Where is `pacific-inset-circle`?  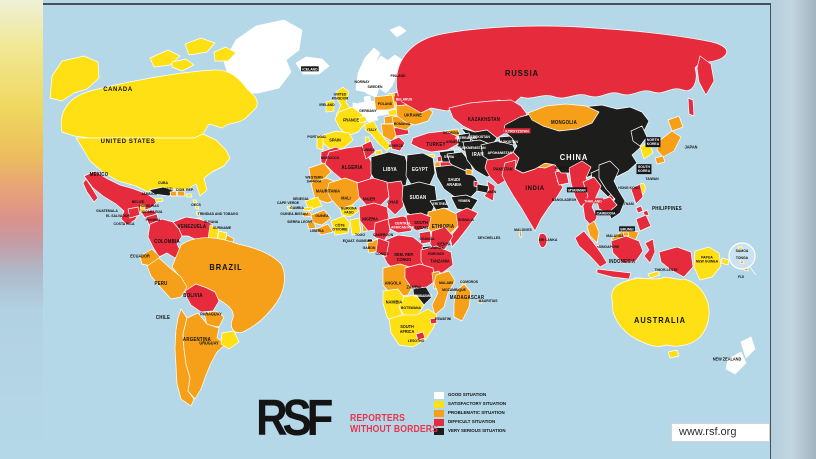 pacific-inset-circle is located at coordinates (742, 256).